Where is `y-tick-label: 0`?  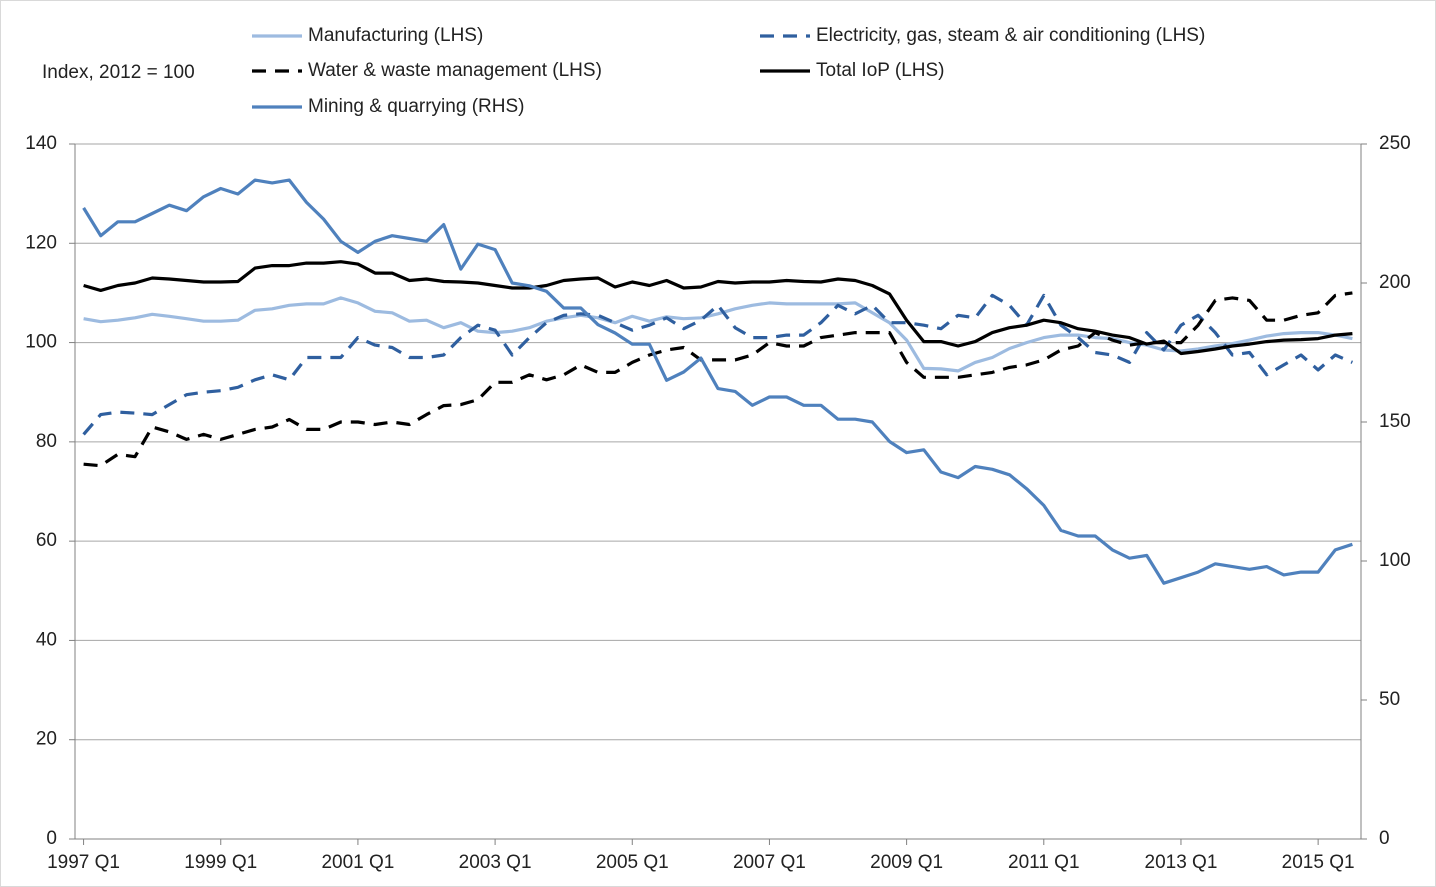 y-tick-label: 0 is located at coordinates (51, 838).